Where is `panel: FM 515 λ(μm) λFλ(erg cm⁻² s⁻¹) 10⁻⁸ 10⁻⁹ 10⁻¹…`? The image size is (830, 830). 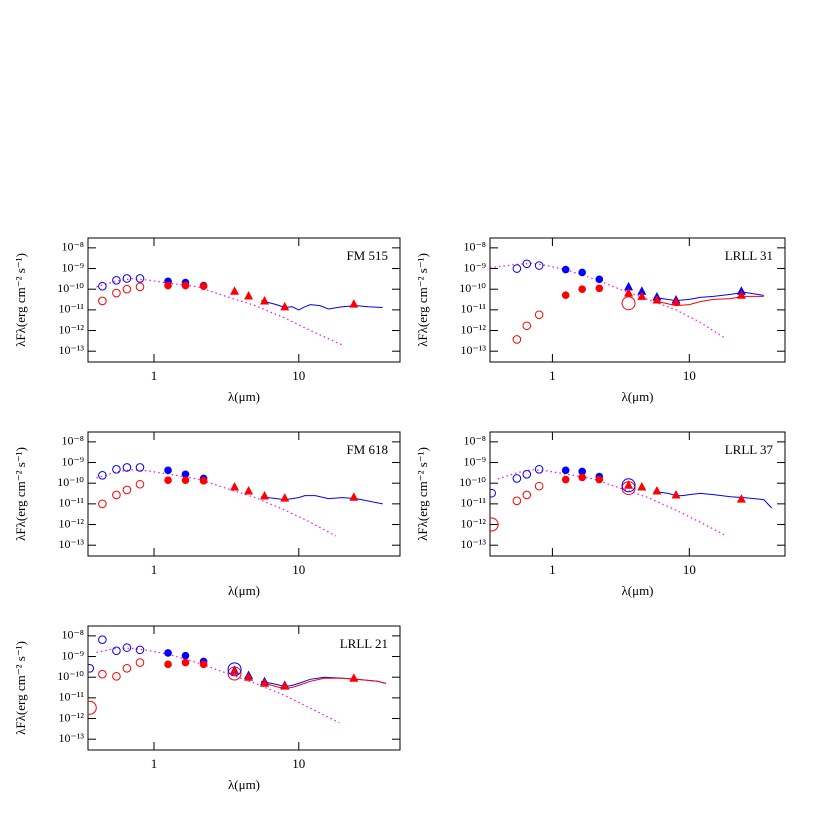 panel: FM 515 λ(μm) λFλ(erg cm⁻² s⁻¹) 10⁻⁸ 10⁻⁹ 10⁻¹… is located at coordinates (207, 320).